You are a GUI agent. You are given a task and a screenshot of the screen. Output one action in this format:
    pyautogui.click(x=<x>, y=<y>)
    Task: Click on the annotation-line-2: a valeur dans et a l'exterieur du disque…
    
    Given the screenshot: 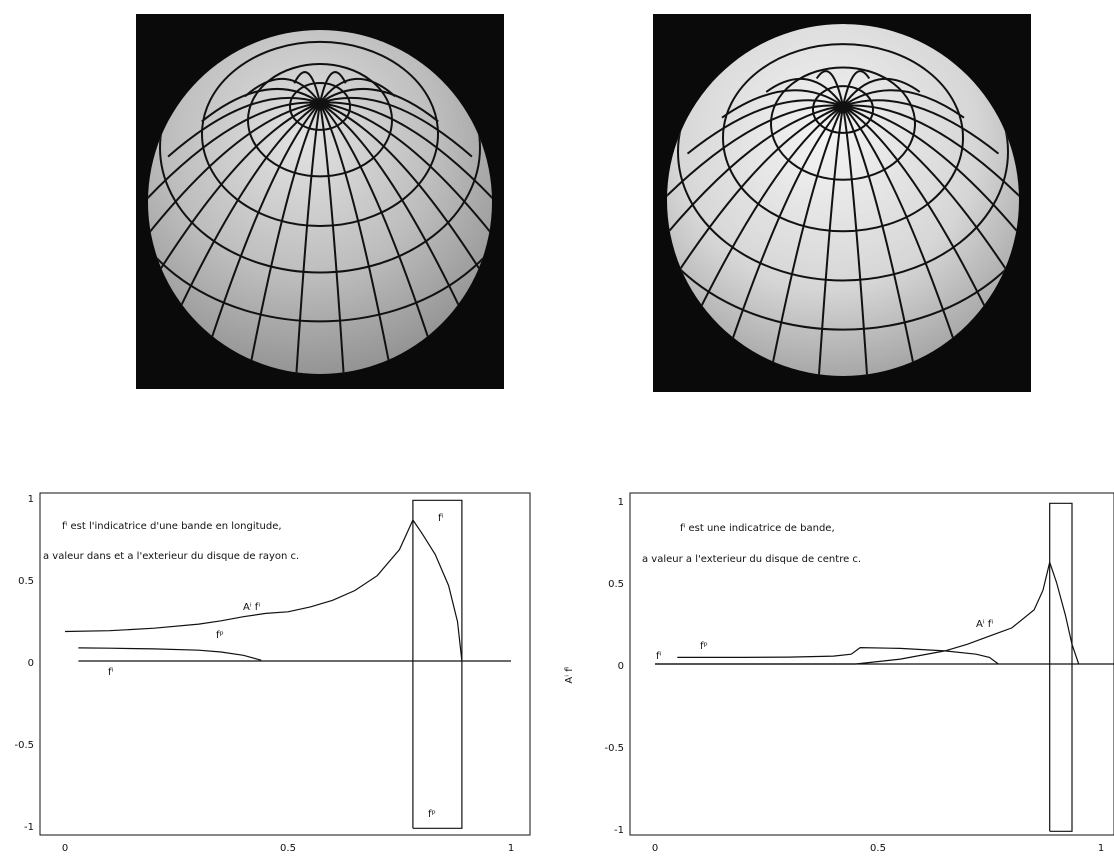 What is the action you would take?
    pyautogui.click(x=171, y=556)
    